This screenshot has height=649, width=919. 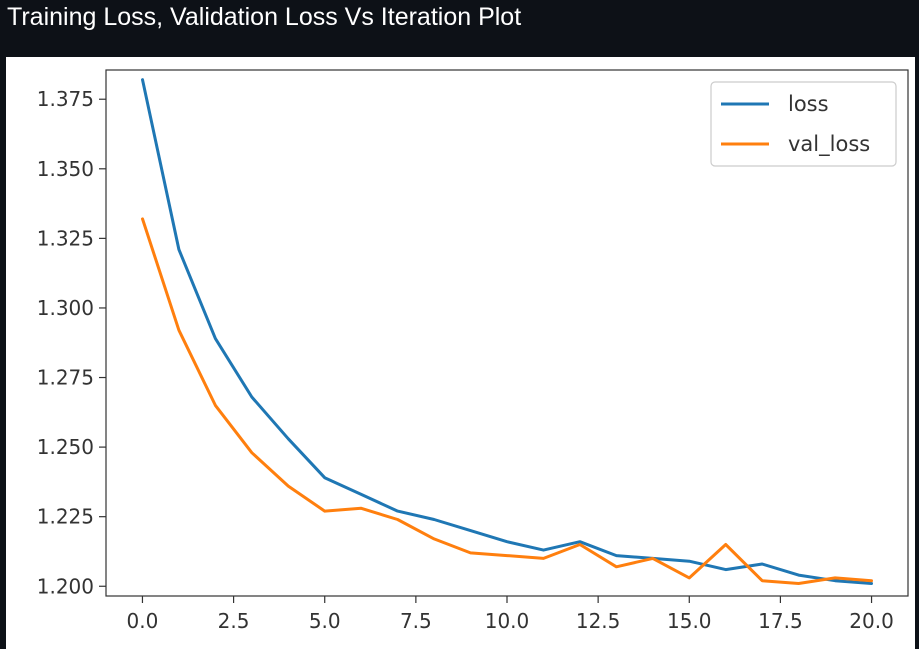 I want to click on legend-label-val-loss: val_loss, so click(x=829, y=144).